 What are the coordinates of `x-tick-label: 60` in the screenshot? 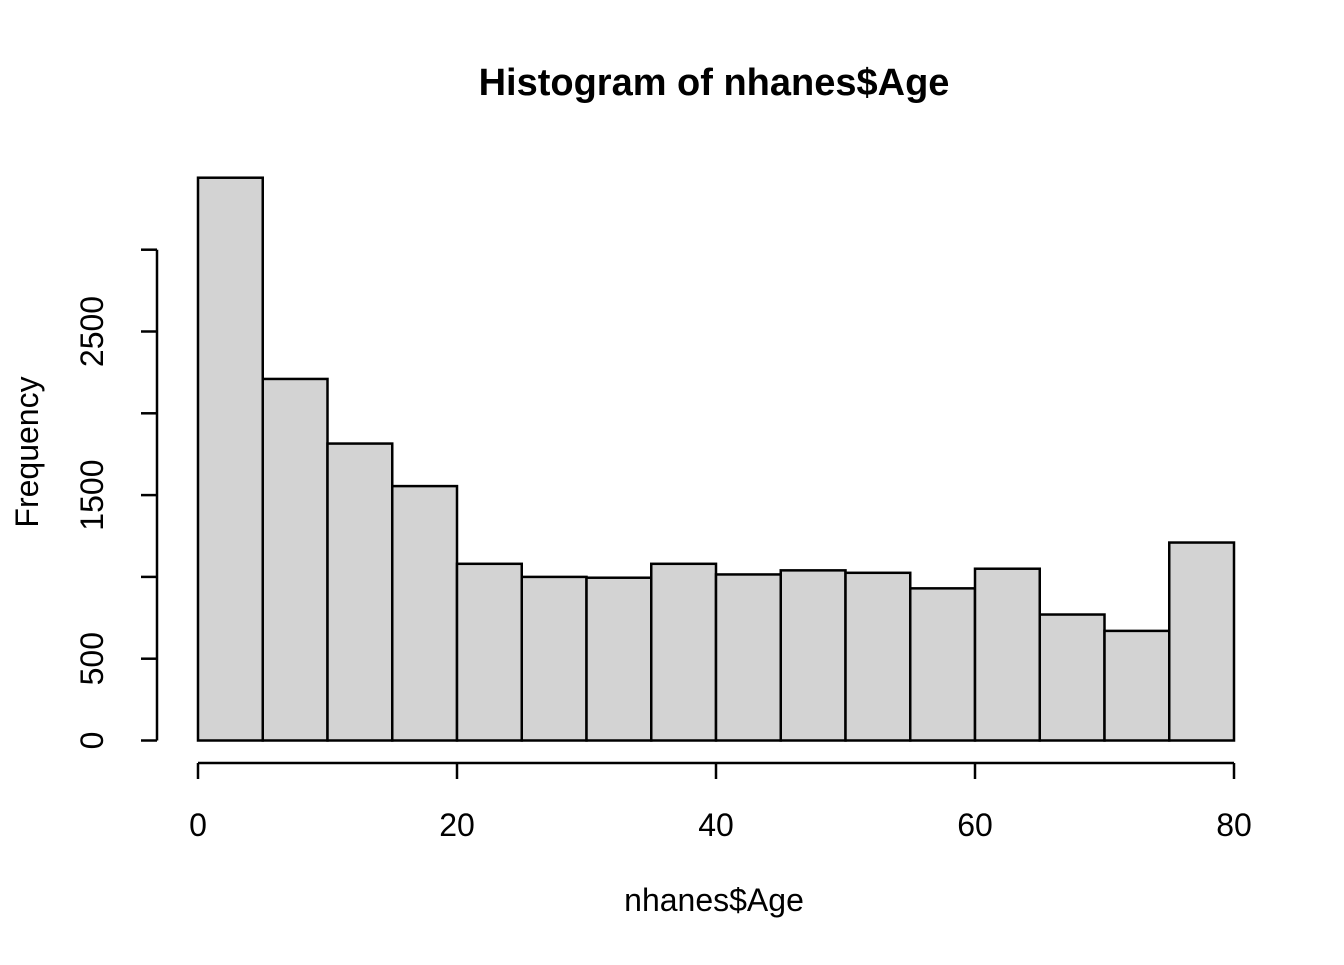 It's located at (975, 825).